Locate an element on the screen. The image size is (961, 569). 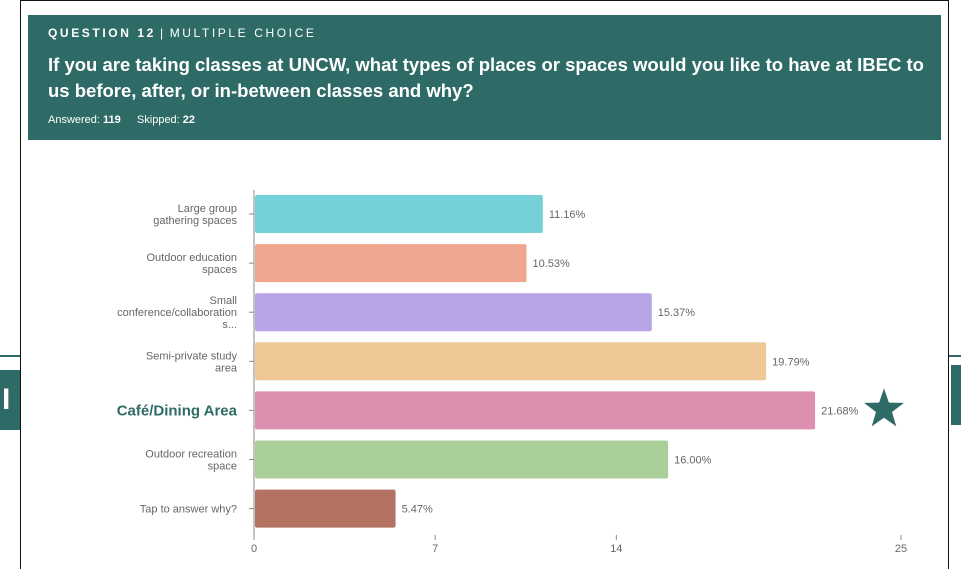
x-tick-label: 14 is located at coordinates (616, 549).